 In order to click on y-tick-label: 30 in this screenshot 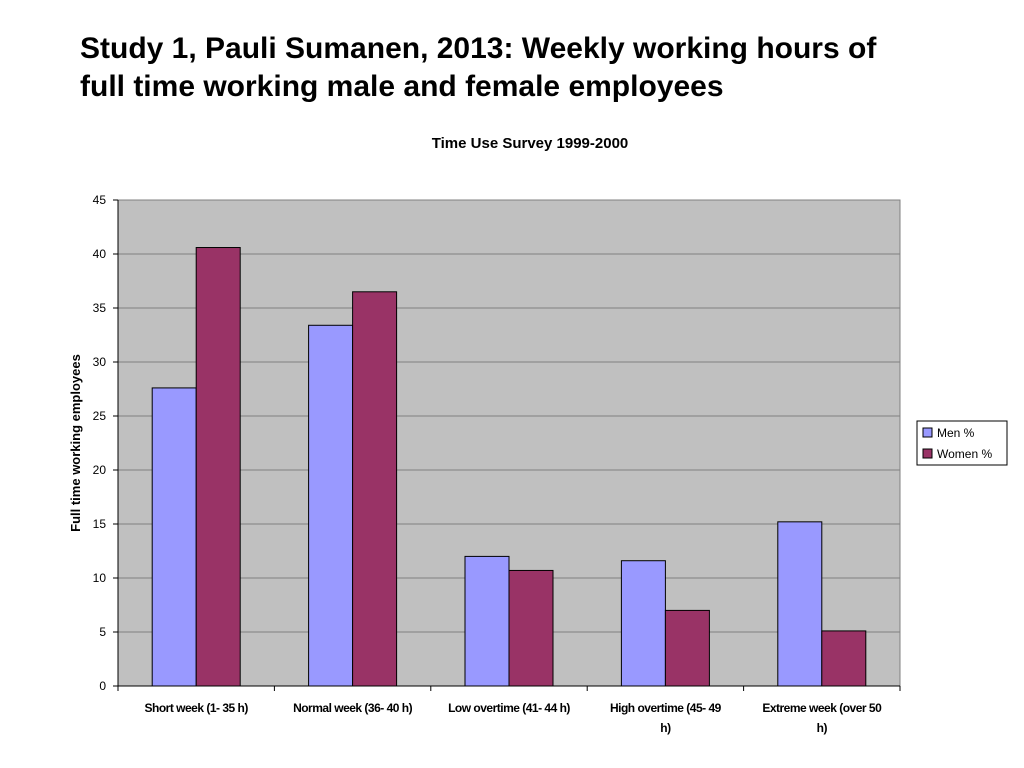, I will do `click(100, 362)`.